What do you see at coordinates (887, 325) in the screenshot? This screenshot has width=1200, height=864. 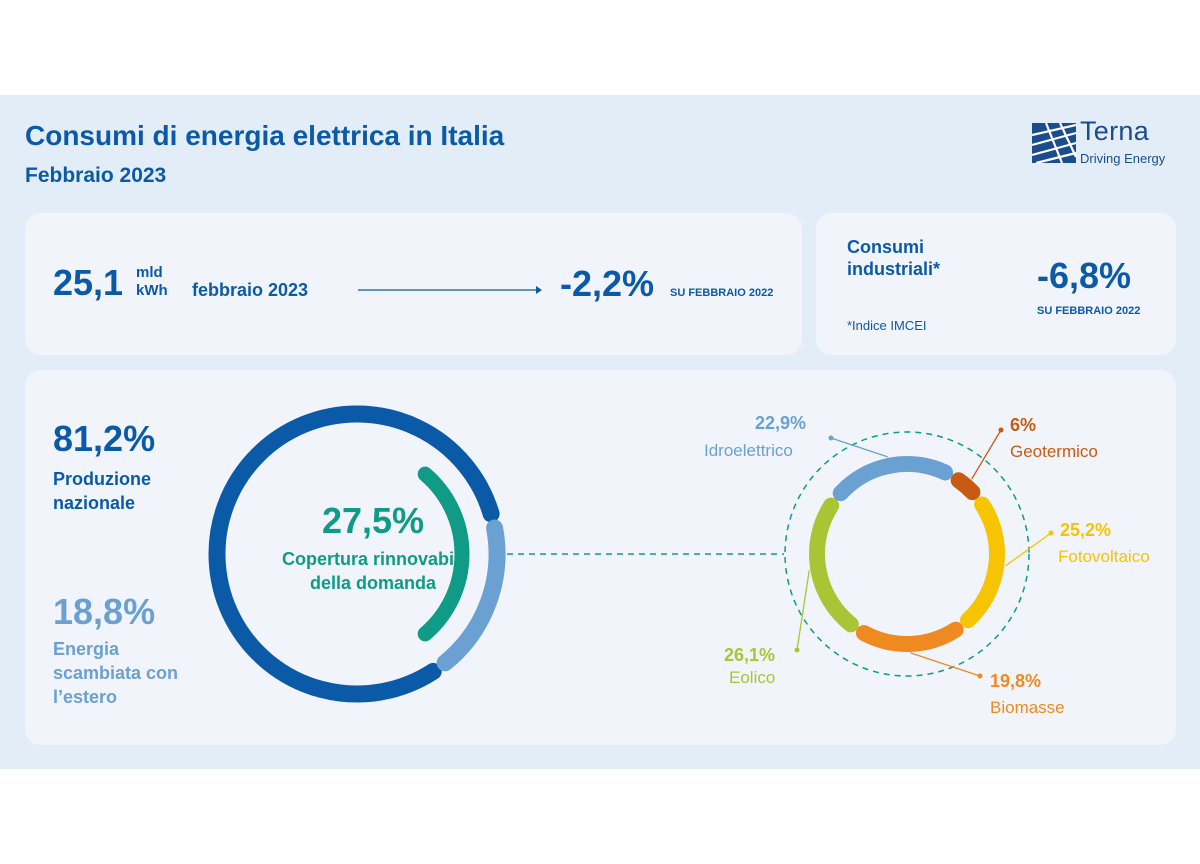 I see `industrial-note: *Indice IMCEI` at bounding box center [887, 325].